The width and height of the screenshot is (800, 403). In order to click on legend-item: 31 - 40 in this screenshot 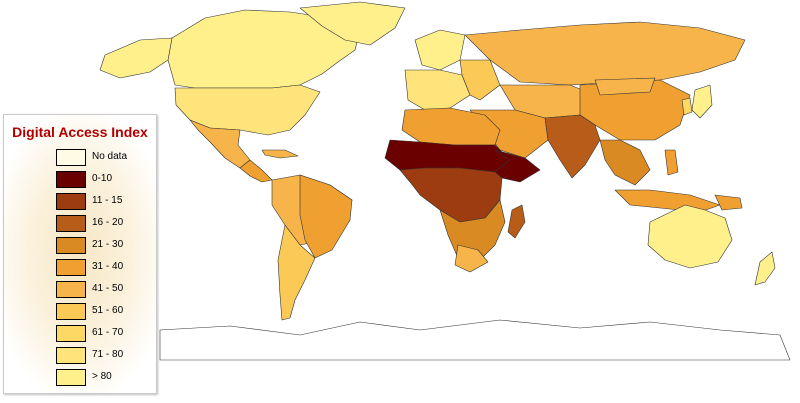, I will do `click(106, 267)`.